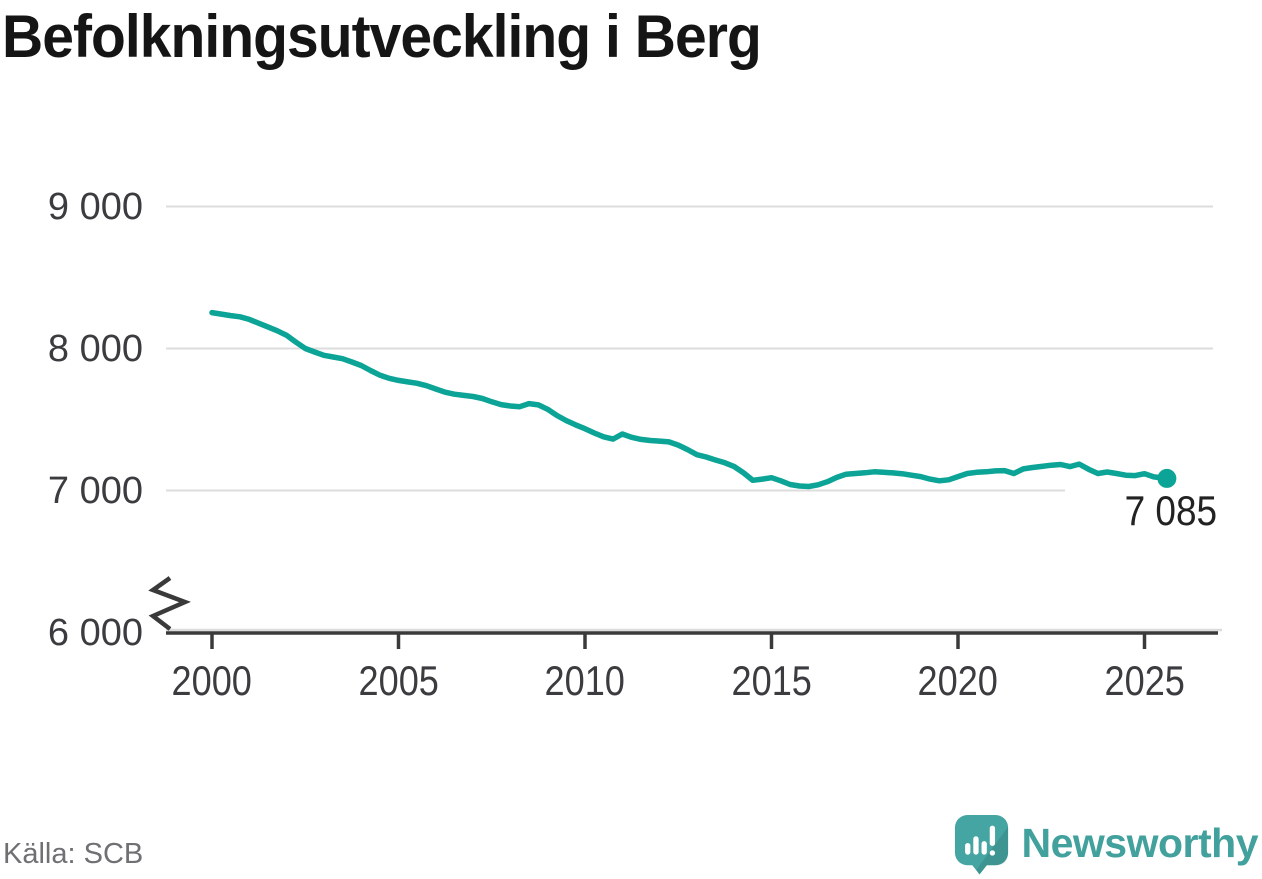 The width and height of the screenshot is (1262, 879). I want to click on y-tick-label: 9 000, so click(95, 206).